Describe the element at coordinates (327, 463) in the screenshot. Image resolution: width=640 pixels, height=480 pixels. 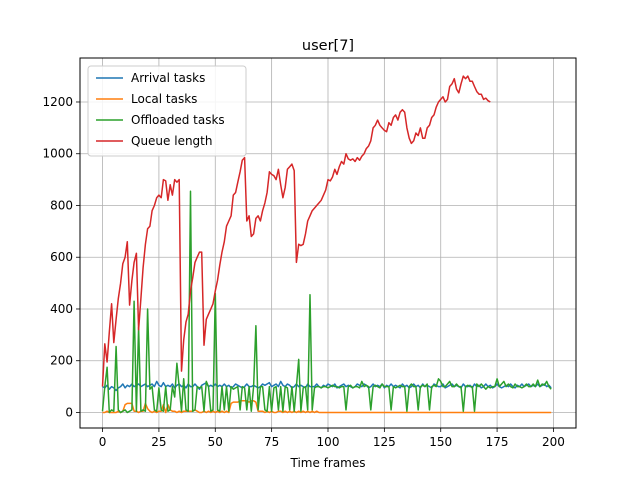
I see `x-axis-label: Time frames` at that location.